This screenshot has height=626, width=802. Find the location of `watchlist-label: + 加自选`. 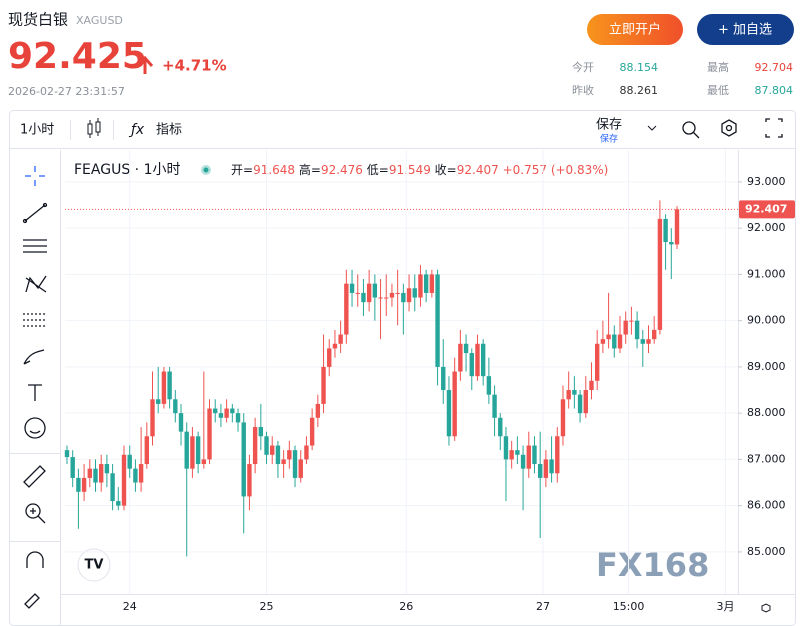

watchlist-label: + 加自选 is located at coordinates (745, 30).